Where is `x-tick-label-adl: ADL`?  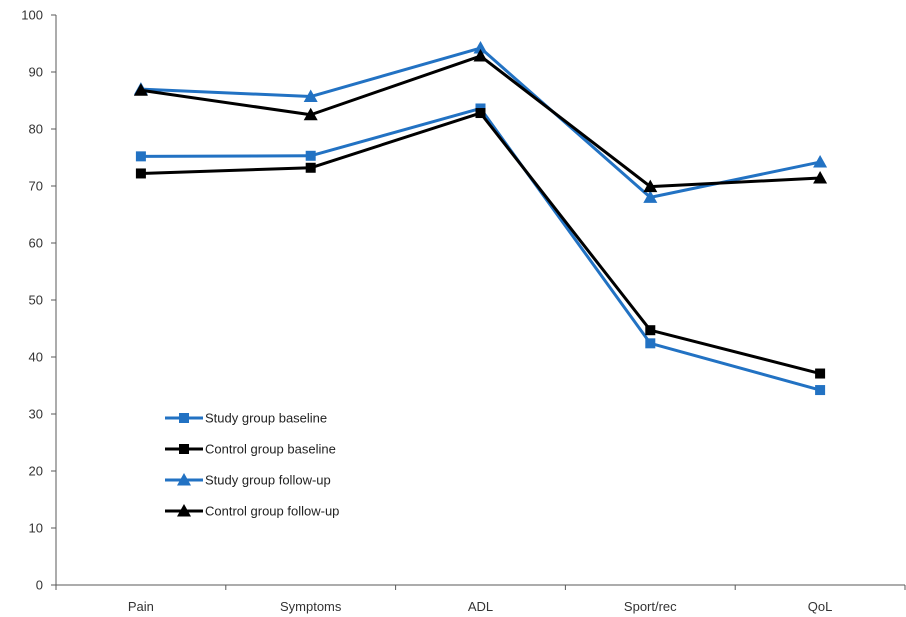
x-tick-label-adl: ADL is located at coordinates (480, 606).